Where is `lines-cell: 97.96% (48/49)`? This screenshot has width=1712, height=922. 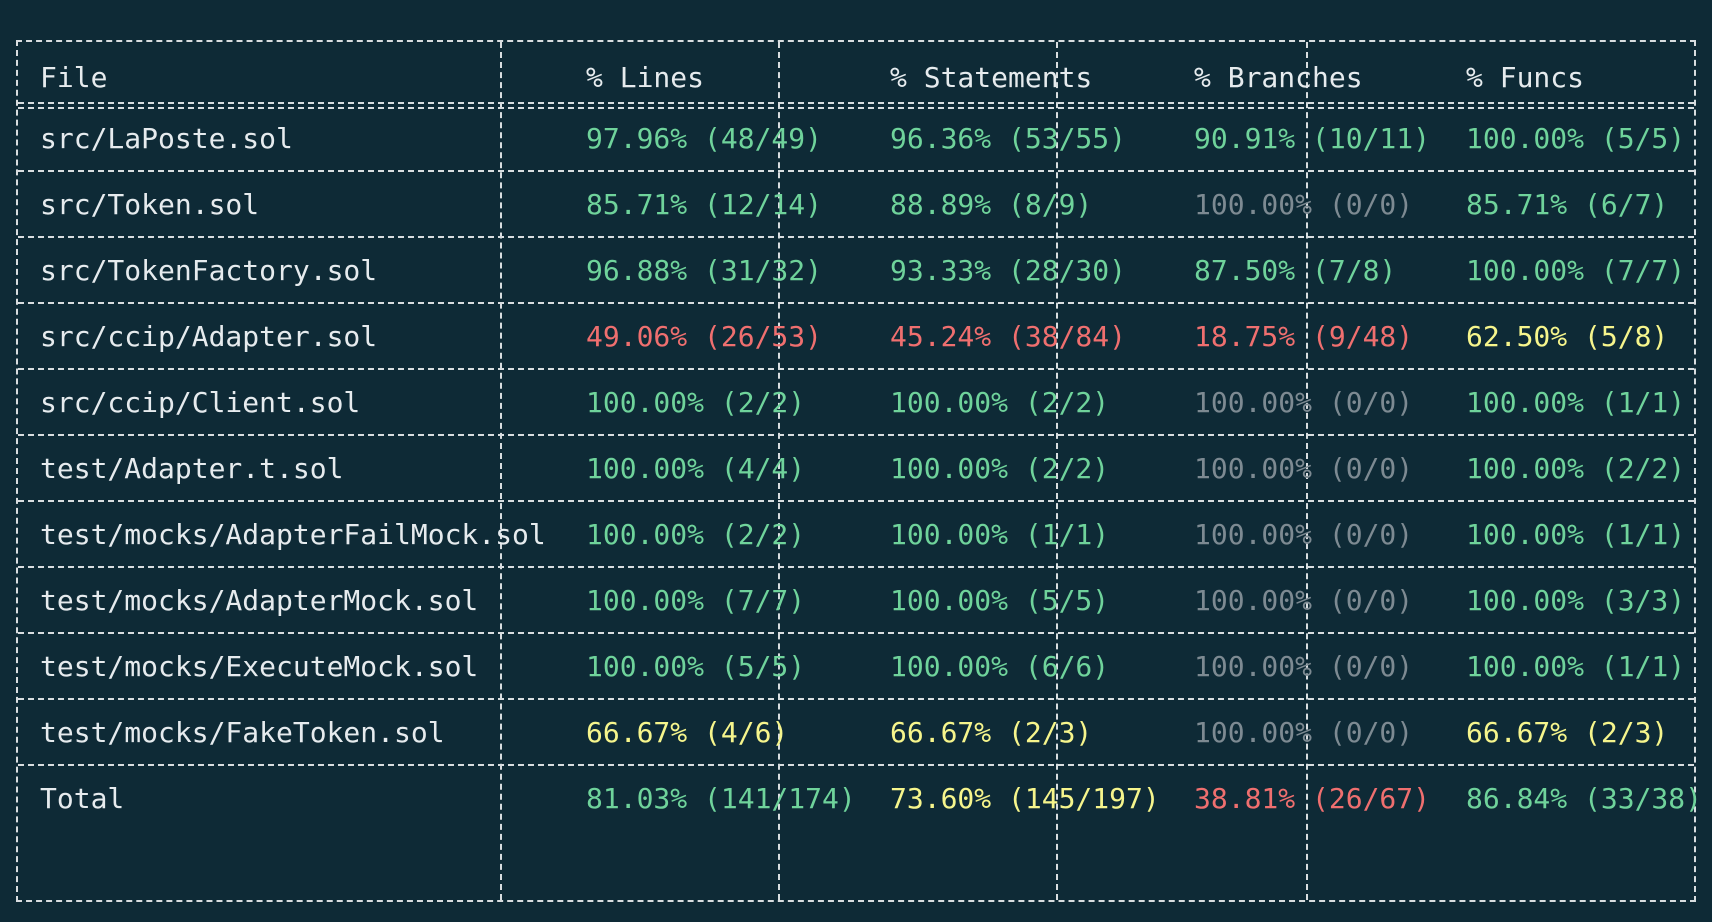 lines-cell: 97.96% (48/49) is located at coordinates (704, 138).